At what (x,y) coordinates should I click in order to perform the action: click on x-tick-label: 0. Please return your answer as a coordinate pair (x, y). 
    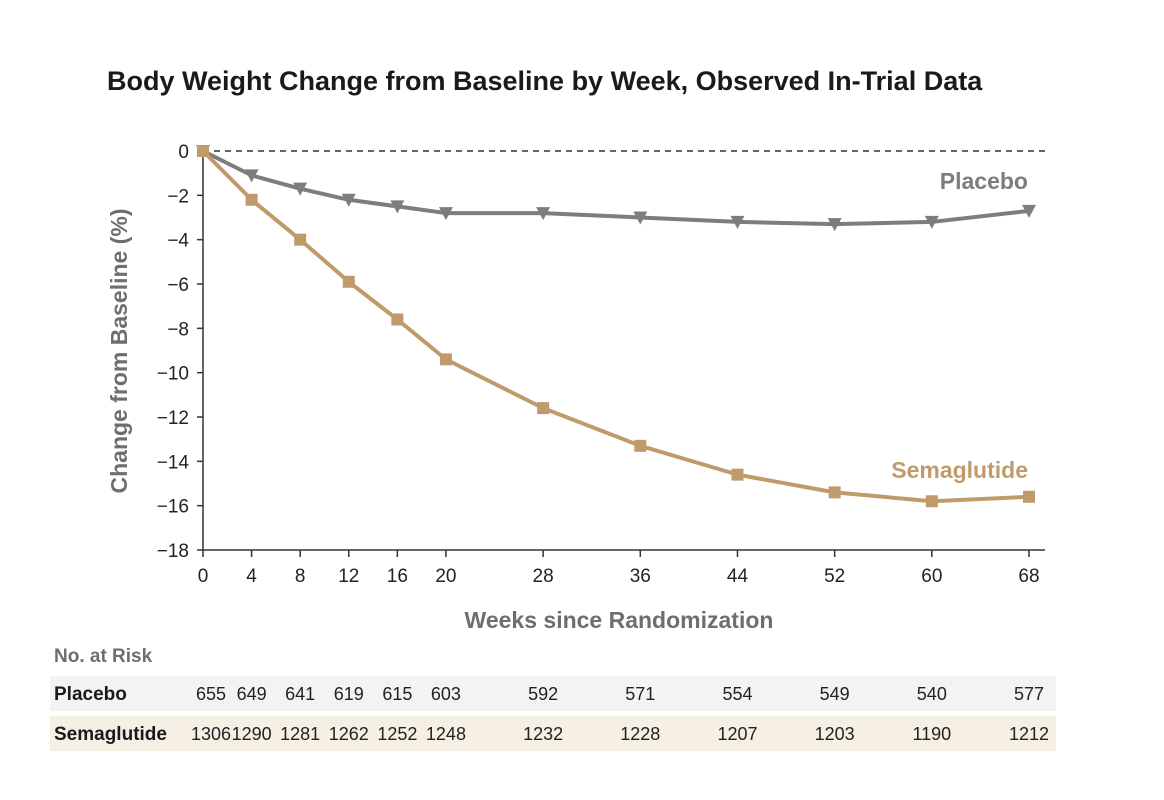
    Looking at the image, I should click on (203, 576).